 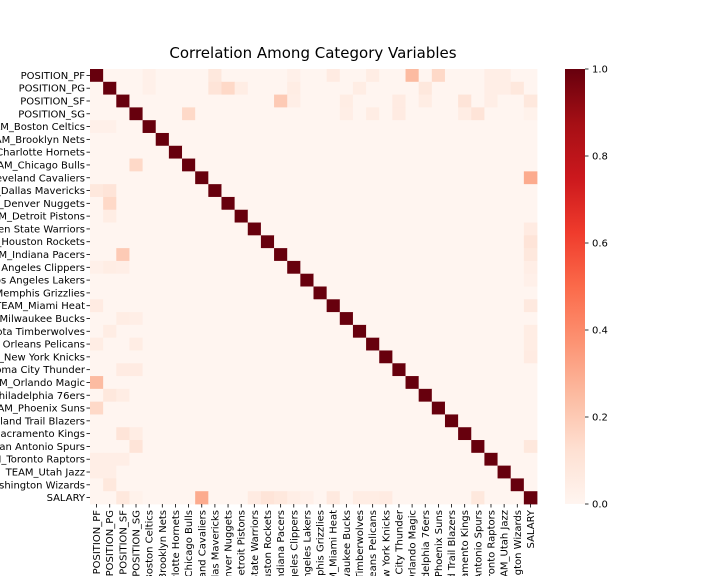 I want to click on x-tick-label: TEAM_Chicago Bulls, so click(x=189, y=543).